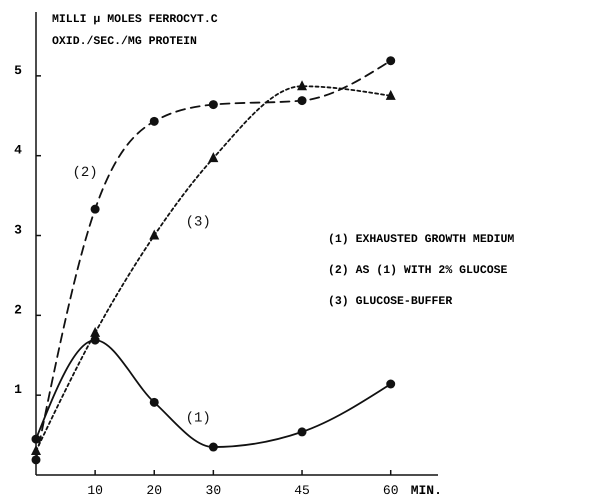 This screenshot has height=498, width=605. Describe the element at coordinates (18, 310) in the screenshot. I see `y-tick-label: 2` at that location.